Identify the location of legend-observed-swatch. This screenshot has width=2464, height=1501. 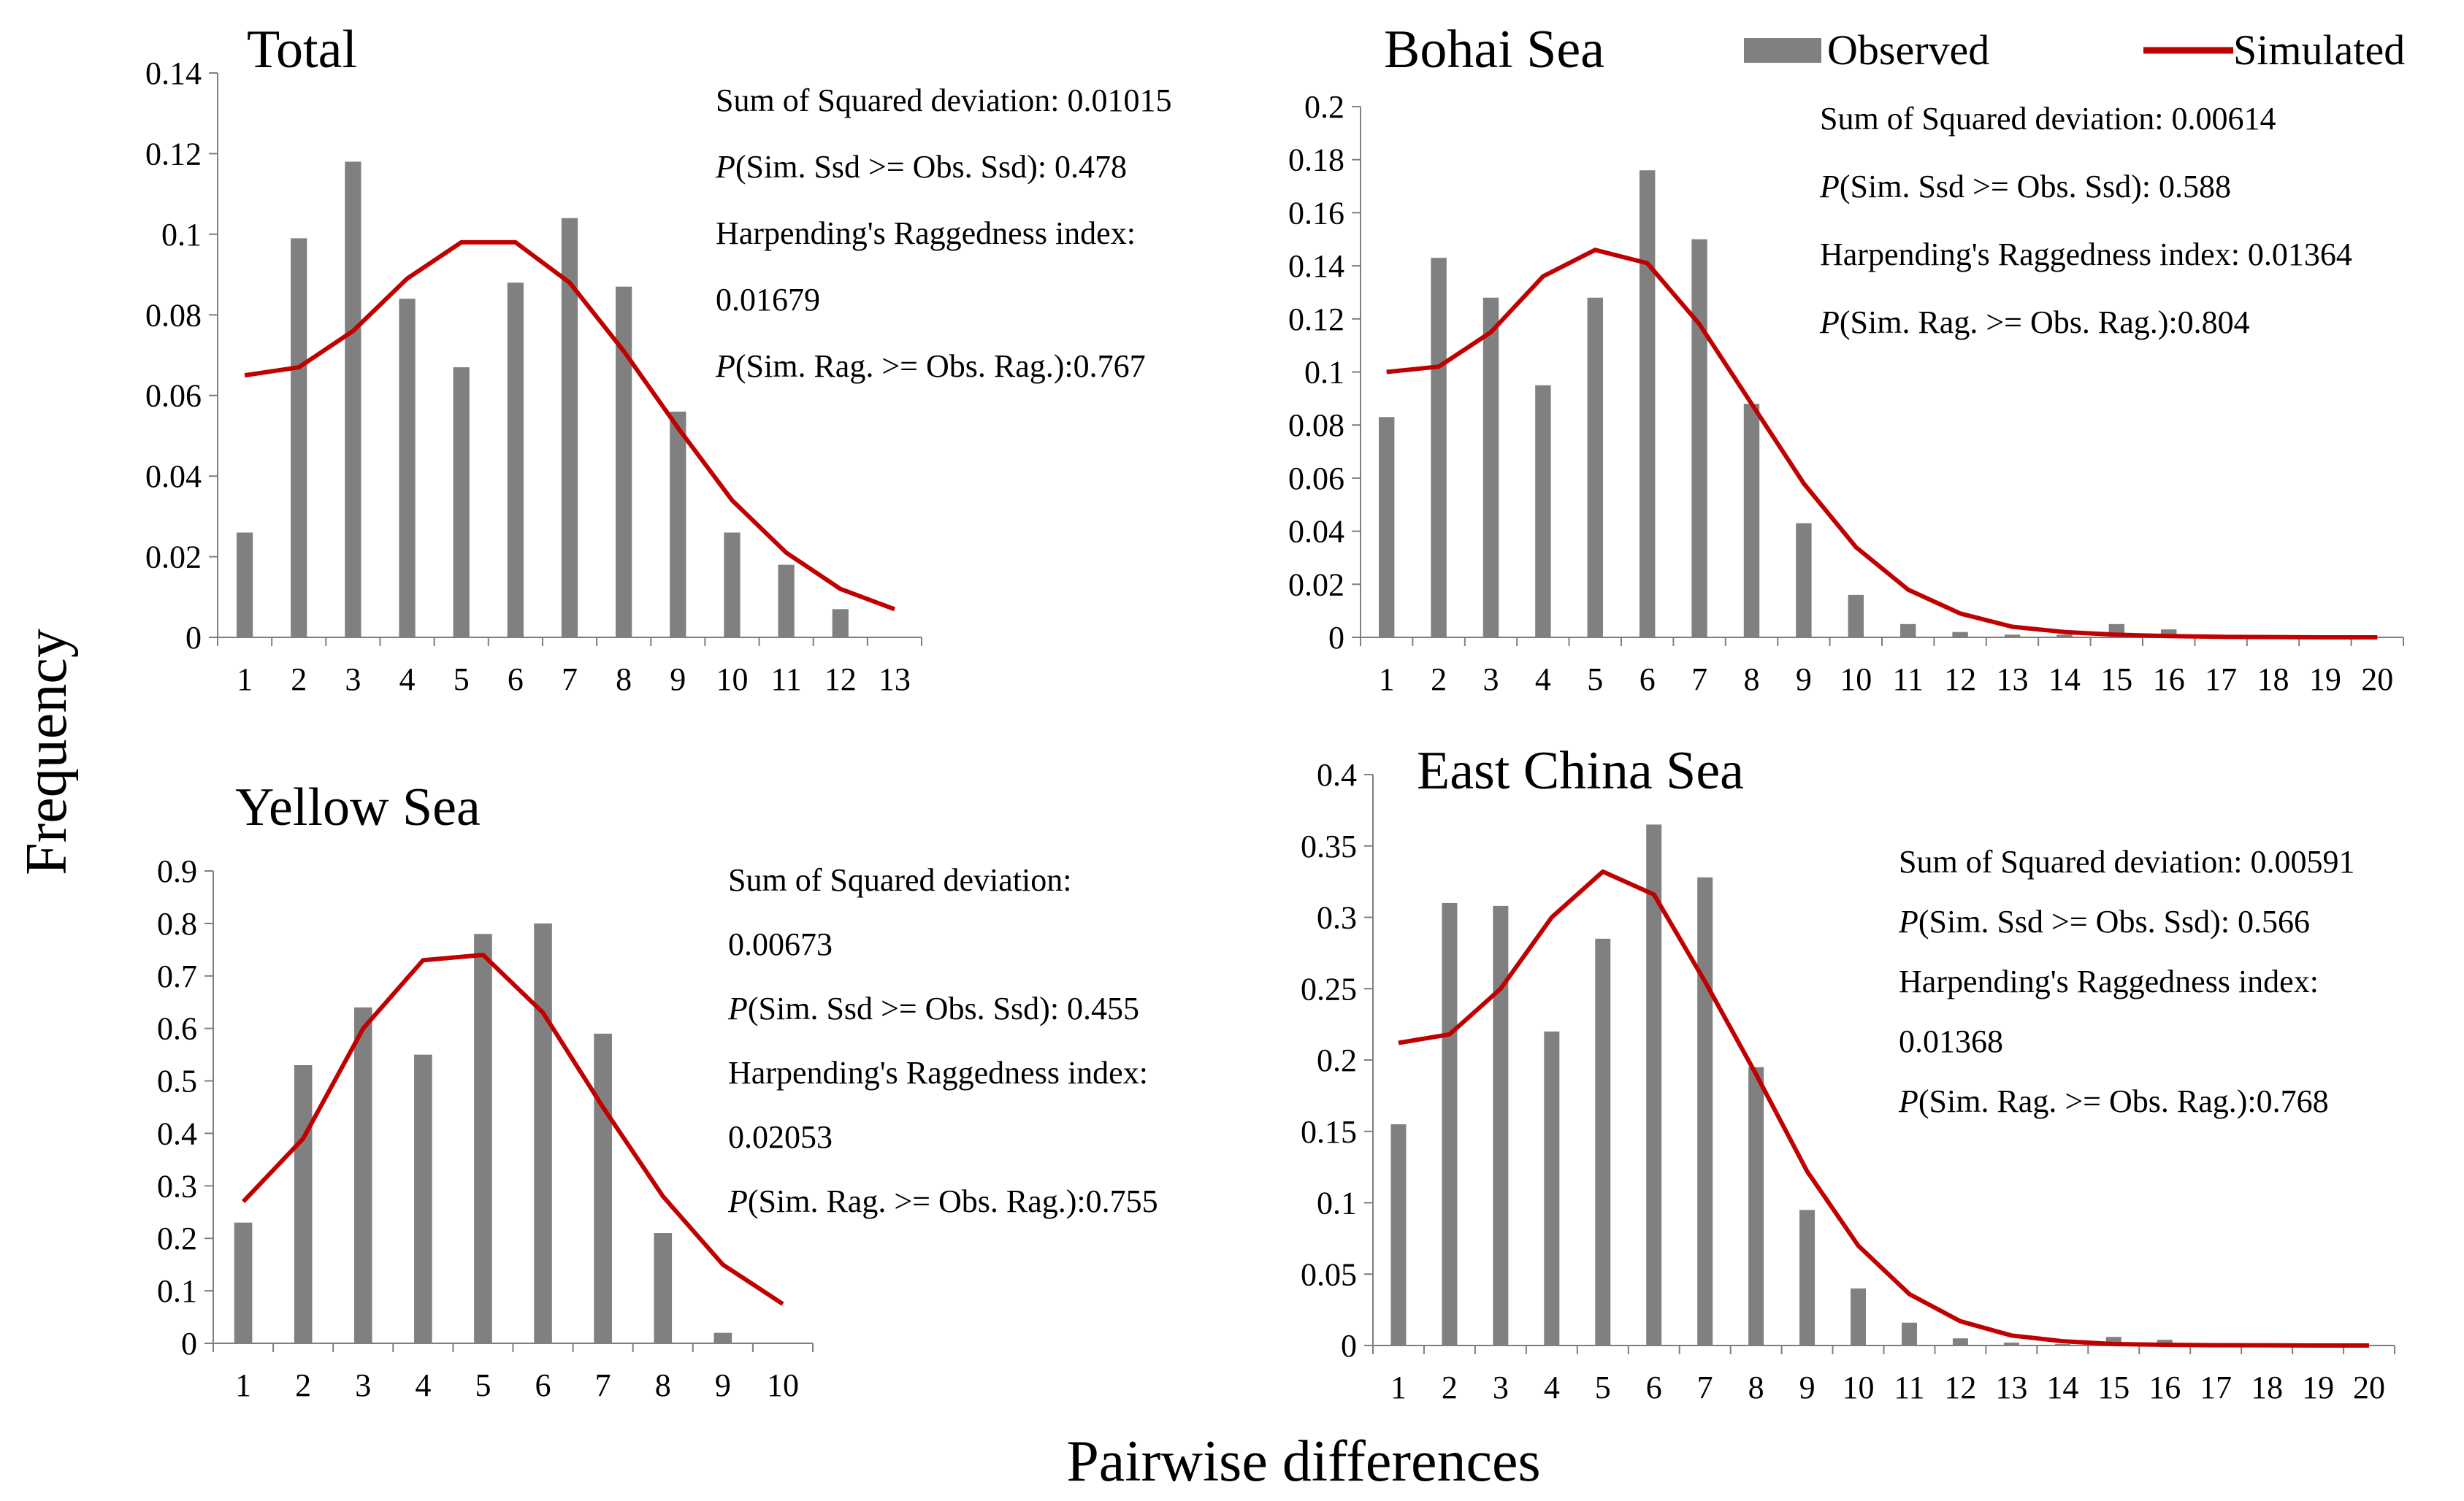
(1782, 50).